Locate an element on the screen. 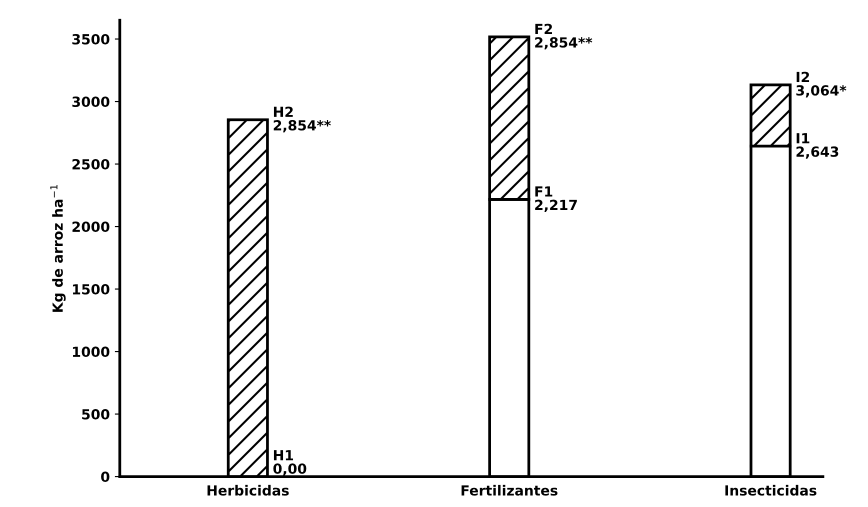  y-tick-label: 3000 is located at coordinates (91, 102).